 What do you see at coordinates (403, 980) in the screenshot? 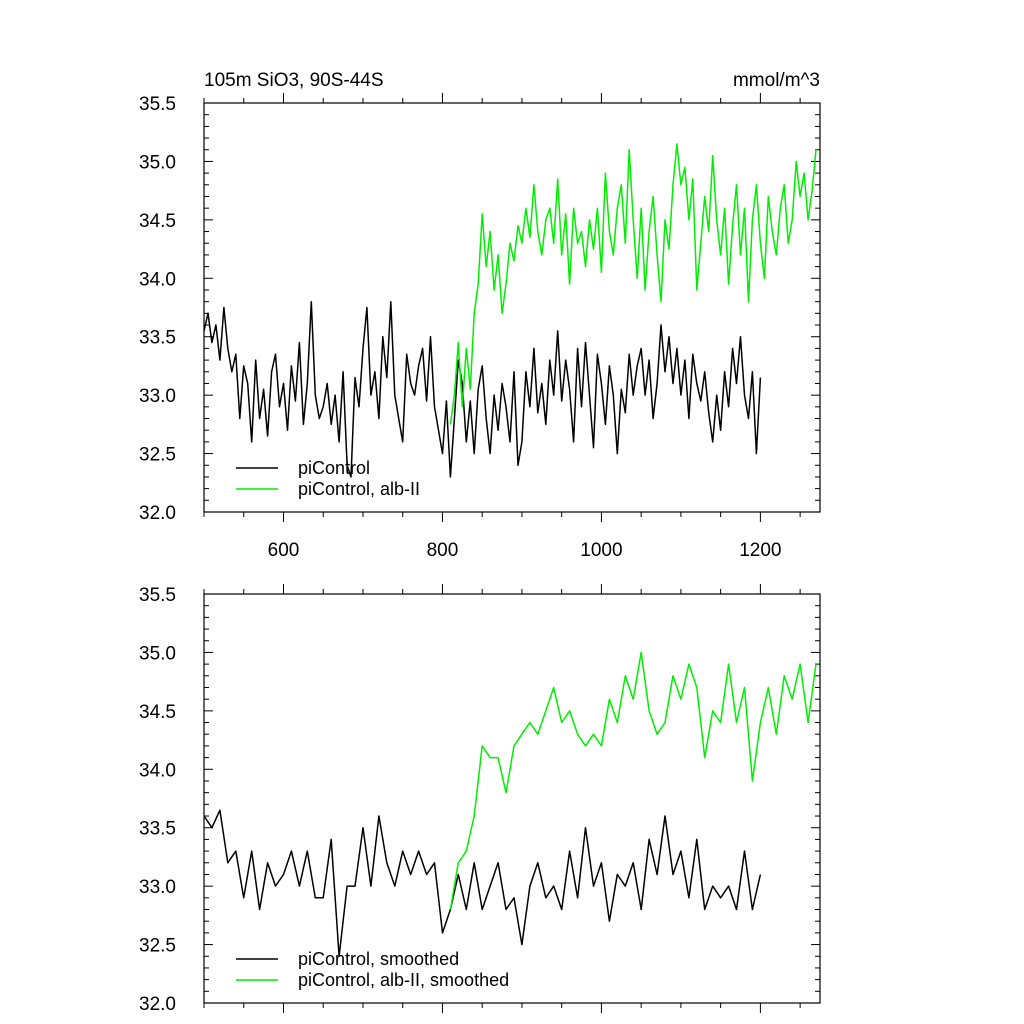
I see `legend-label: piControl, alb-II, smoothed` at bounding box center [403, 980].